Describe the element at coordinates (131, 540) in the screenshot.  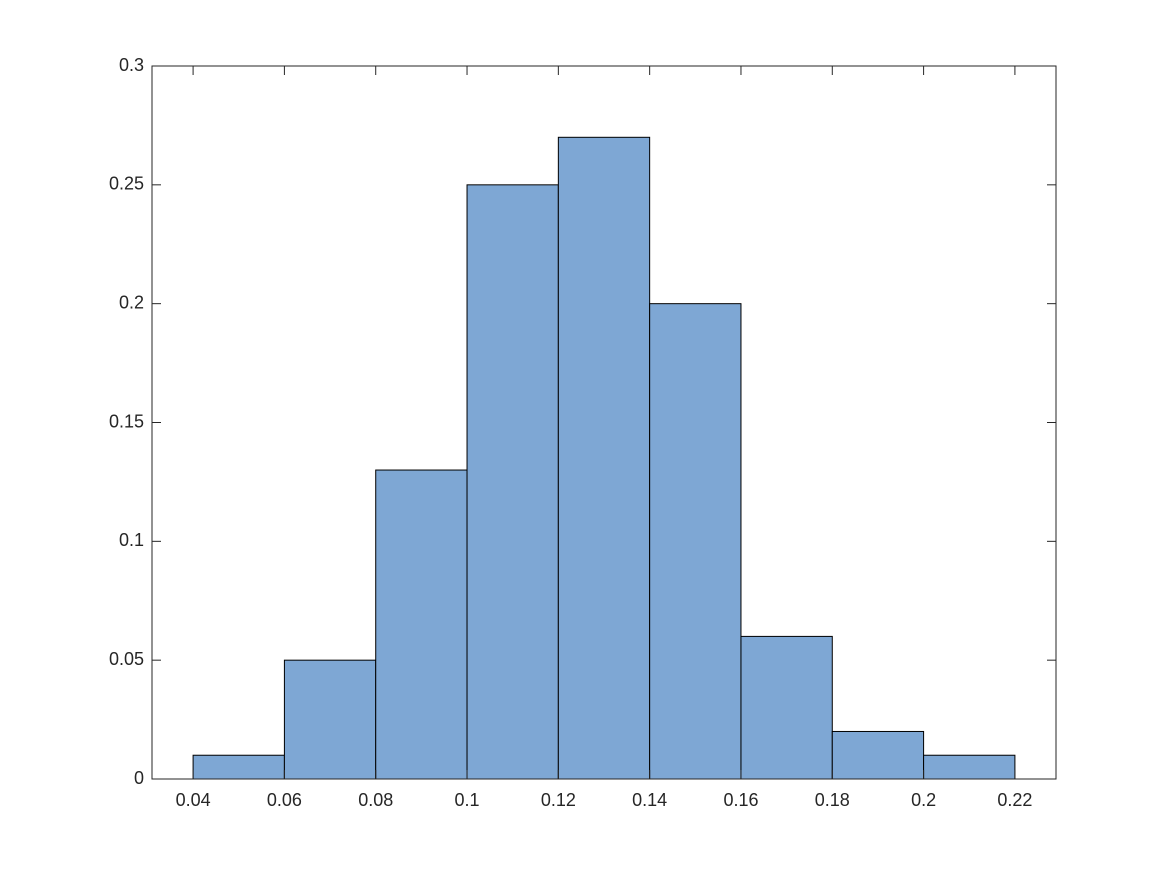
I see `y-tick-label: 0.1` at that location.